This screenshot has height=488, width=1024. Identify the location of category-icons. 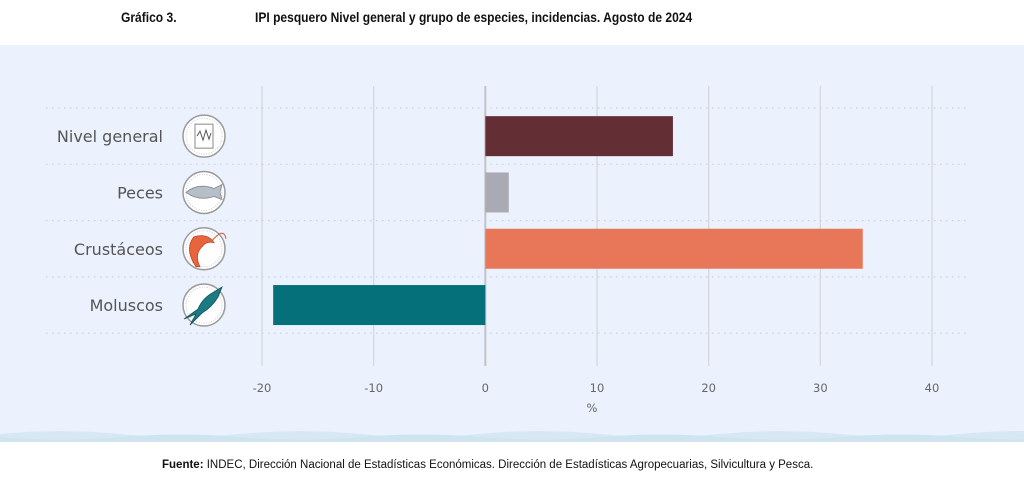
(204, 220).